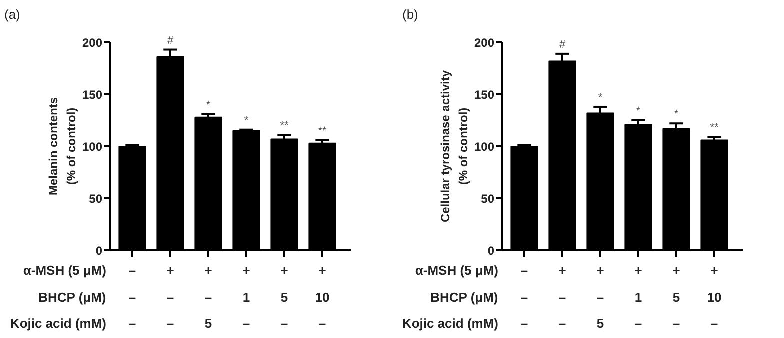 This screenshot has width=784, height=338. What do you see at coordinates (410, 14) in the screenshot?
I see `chart-title: (b)` at bounding box center [410, 14].